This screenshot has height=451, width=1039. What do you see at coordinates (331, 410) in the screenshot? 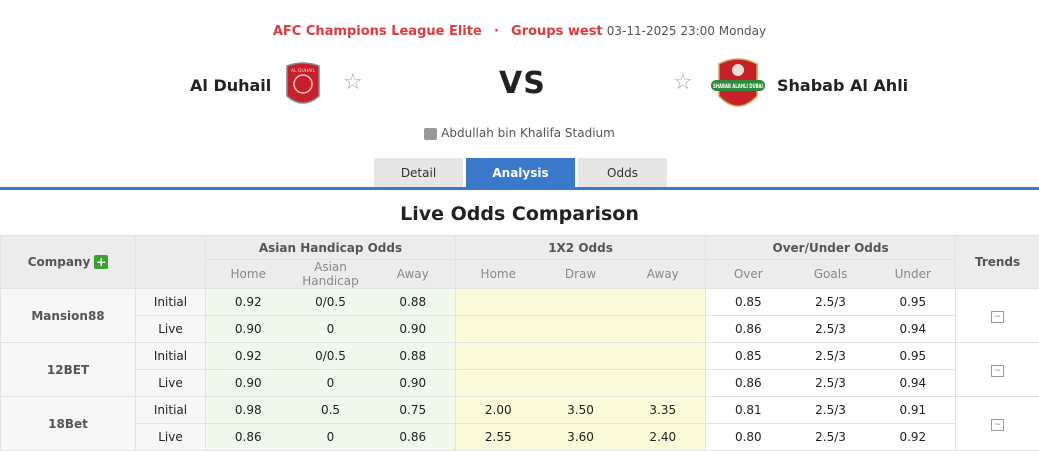
I see `odds-cell: 0.5` at bounding box center [331, 410].